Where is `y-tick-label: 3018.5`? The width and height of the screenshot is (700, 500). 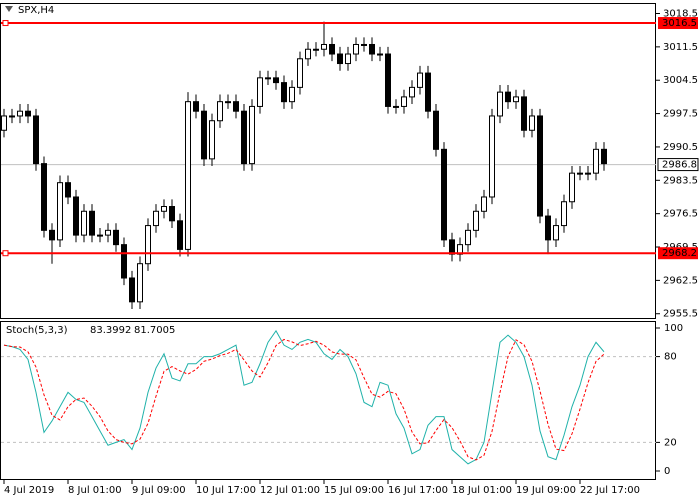
y-tick-label: 3018.5 is located at coordinates (680, 14).